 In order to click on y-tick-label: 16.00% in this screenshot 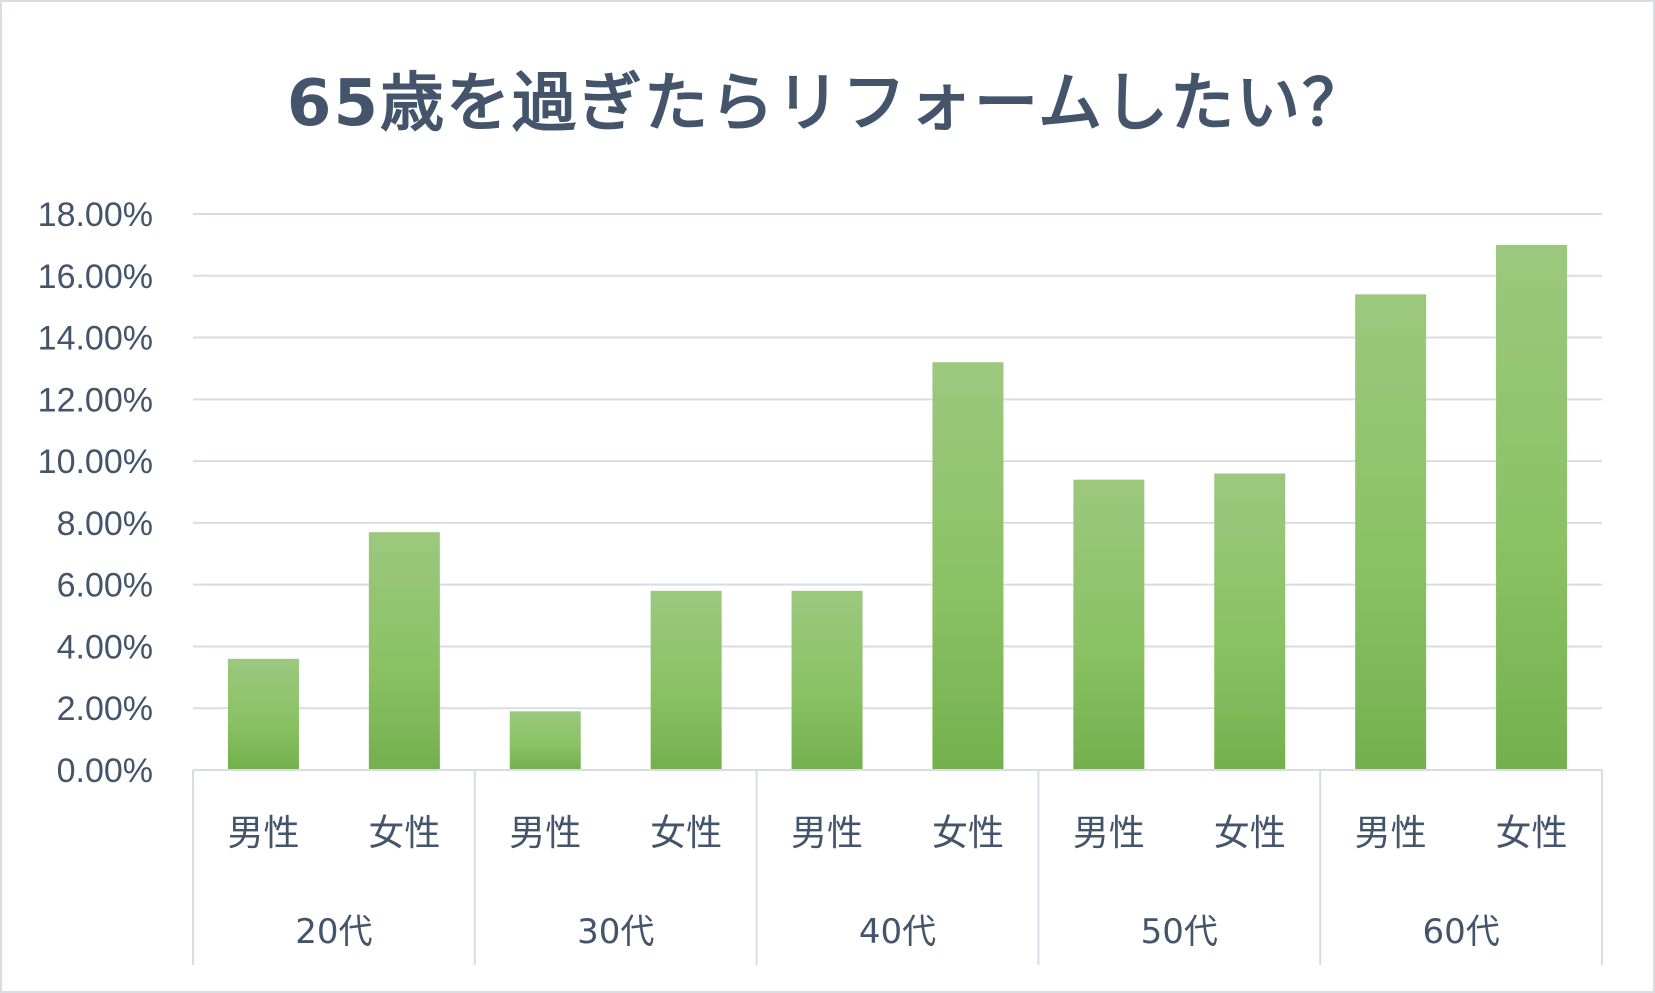, I will do `click(95, 277)`.